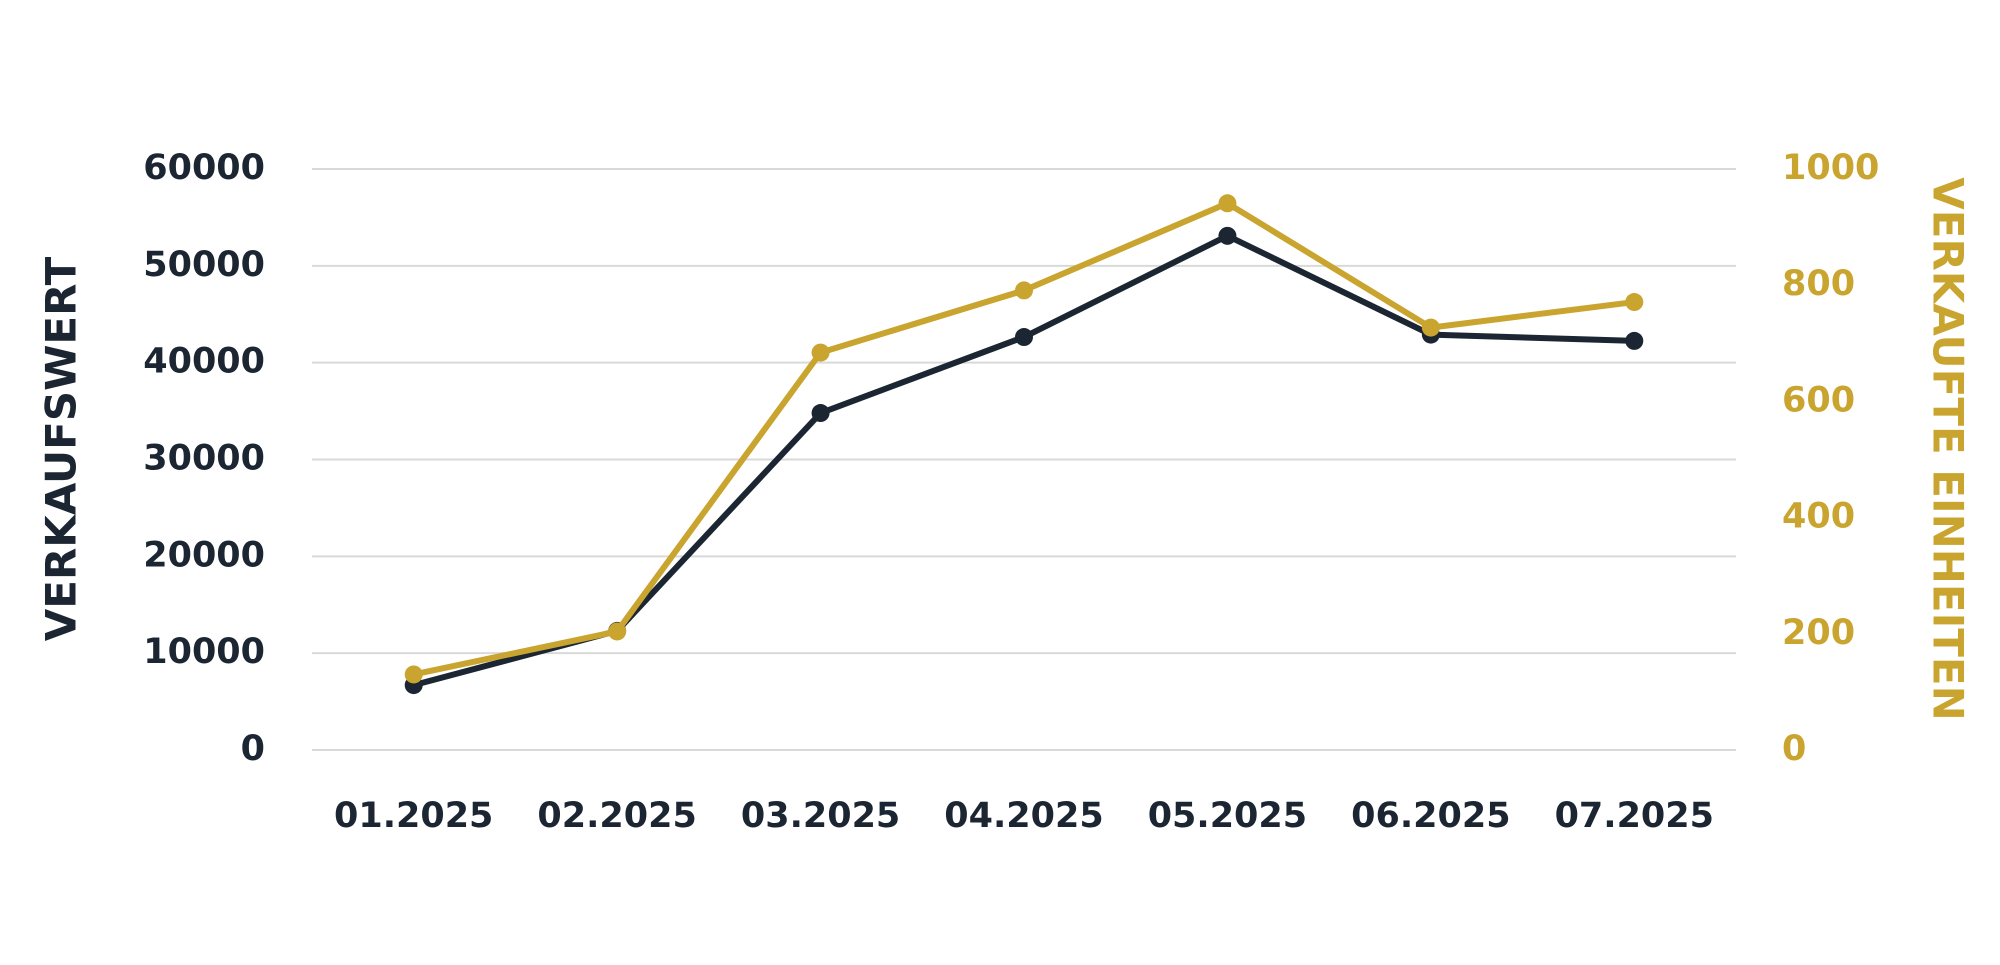 The width and height of the screenshot is (2000, 965). I want to click on x-tick-label: 01.2025, so click(413, 816).